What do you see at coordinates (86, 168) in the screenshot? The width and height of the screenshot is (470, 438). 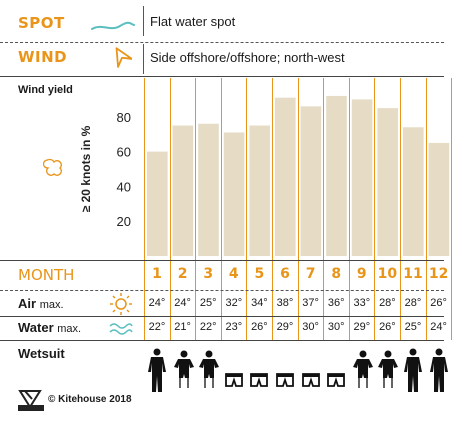 I see `y-axis-label: ≥ 20 knots in %` at bounding box center [86, 168].